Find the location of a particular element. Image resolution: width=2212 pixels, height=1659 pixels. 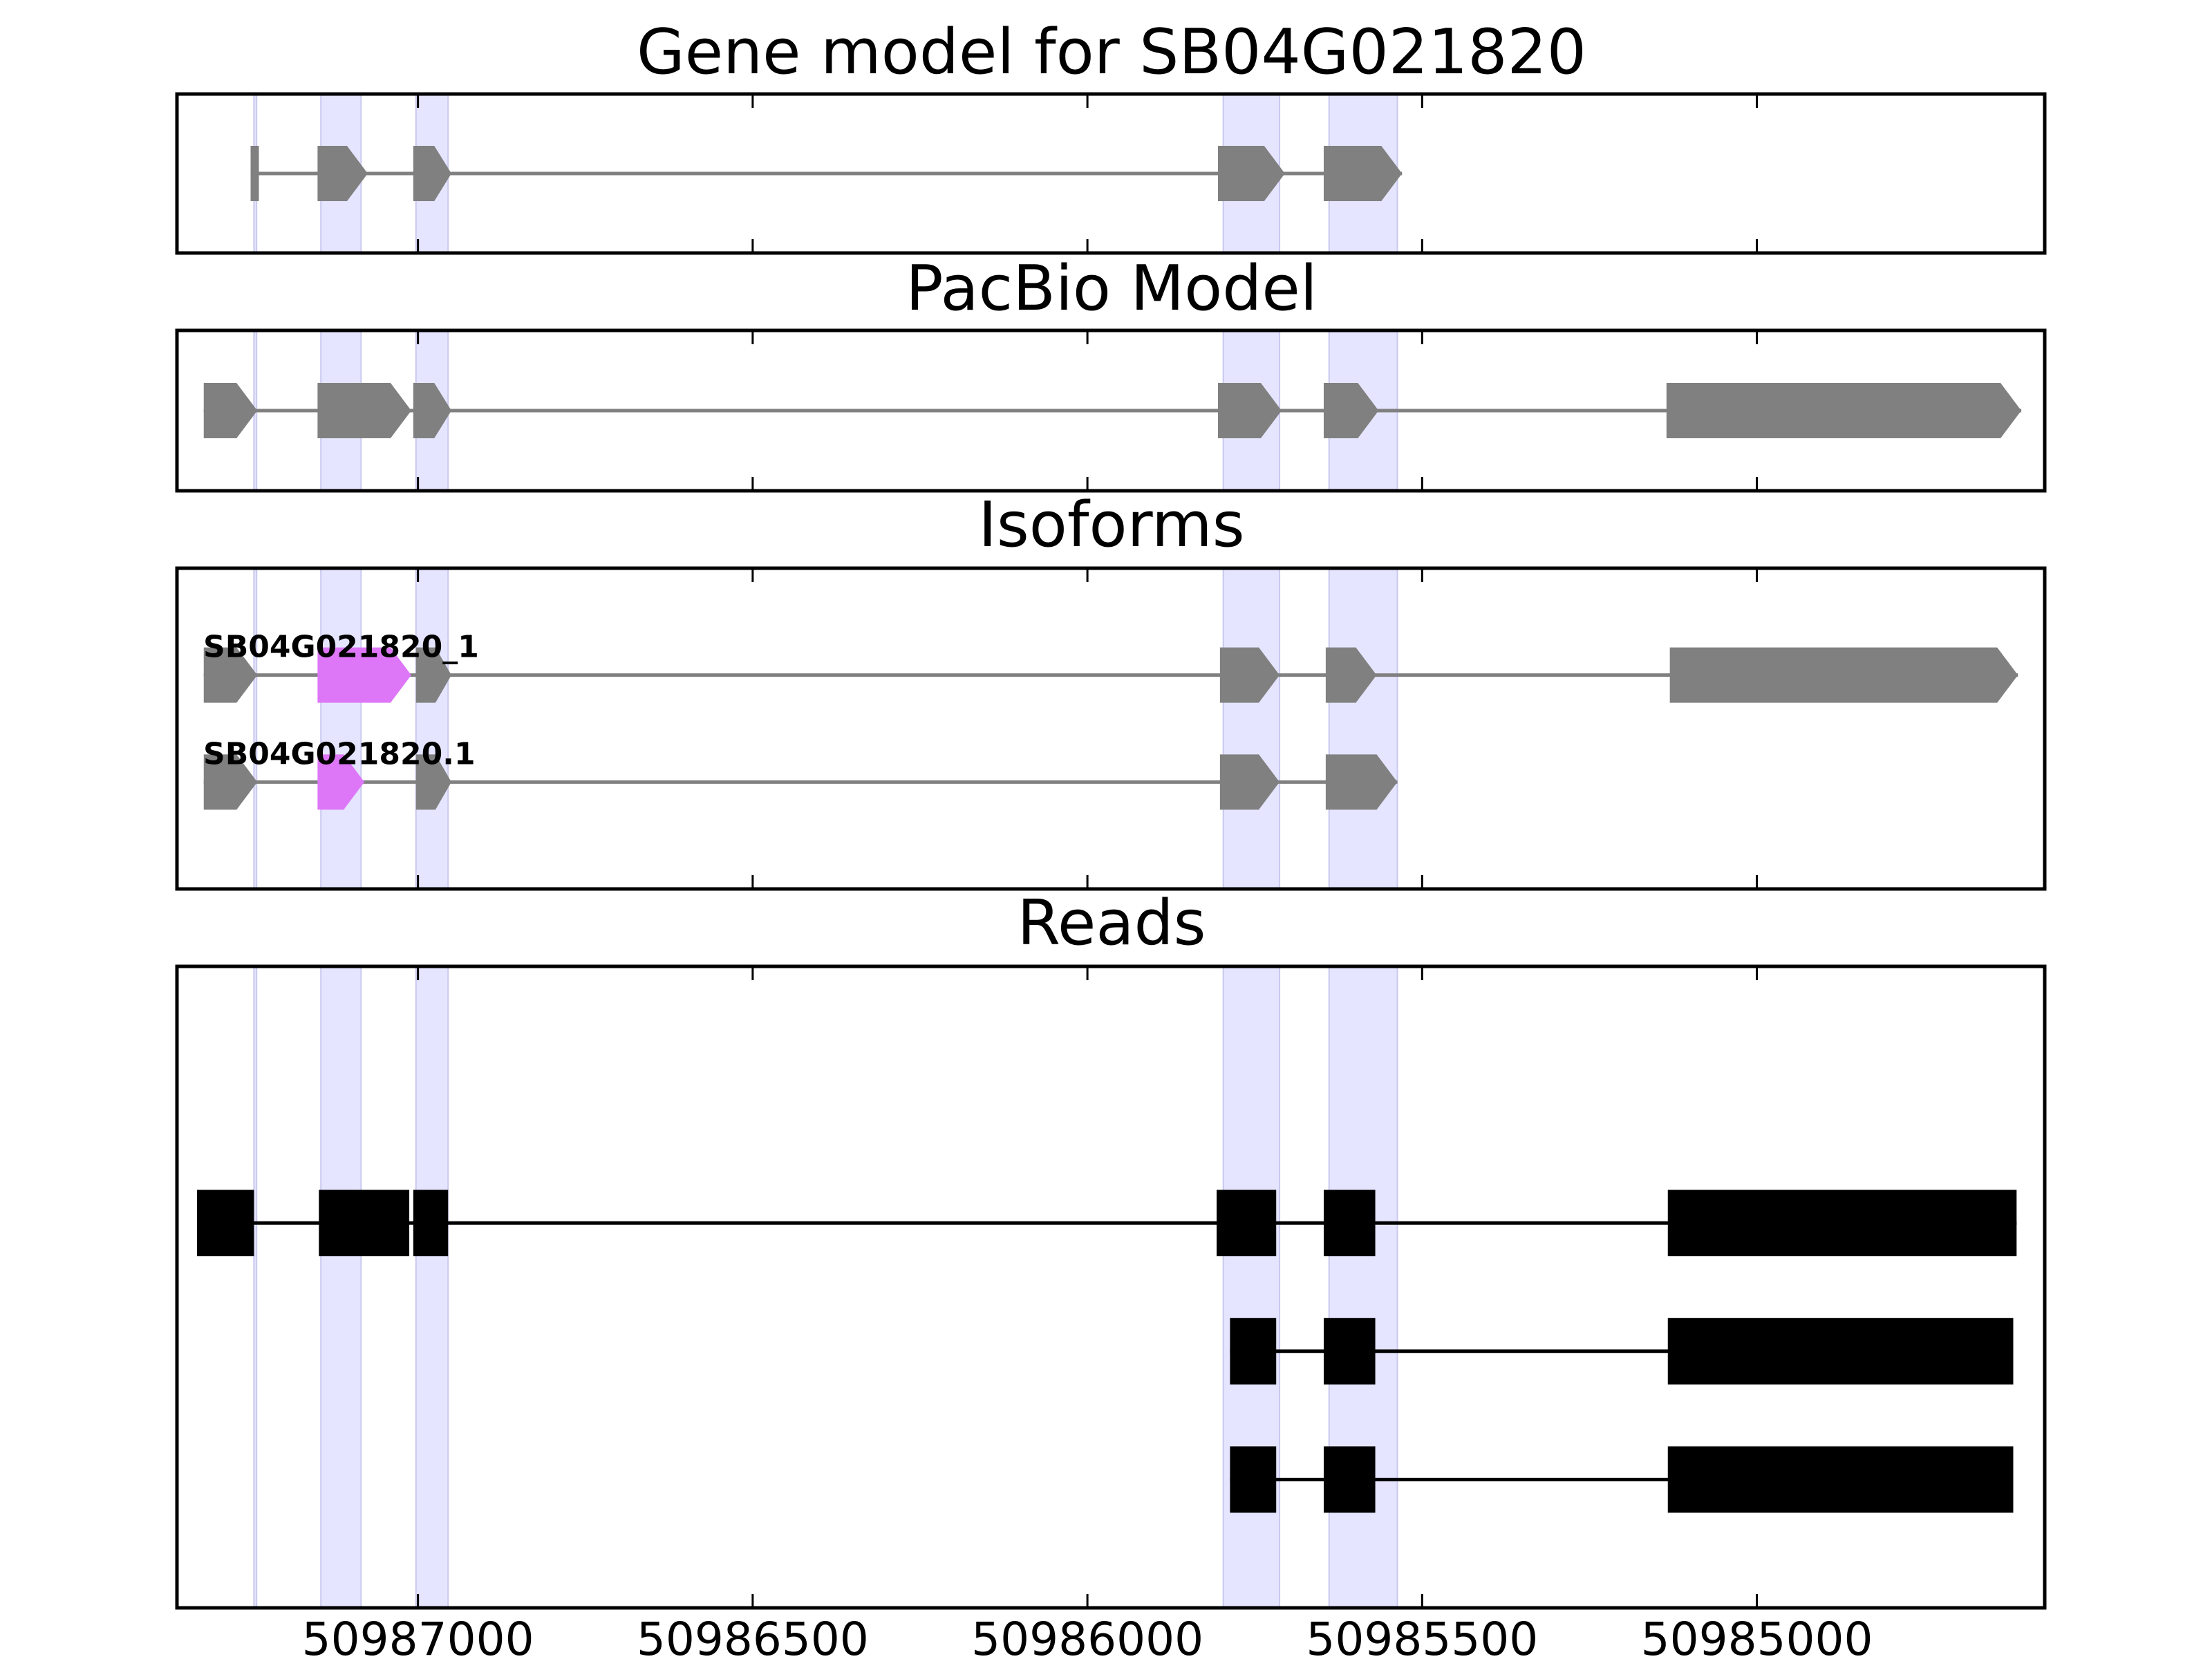

pacbio-model-title: PacBio Model is located at coordinates (1112, 289).